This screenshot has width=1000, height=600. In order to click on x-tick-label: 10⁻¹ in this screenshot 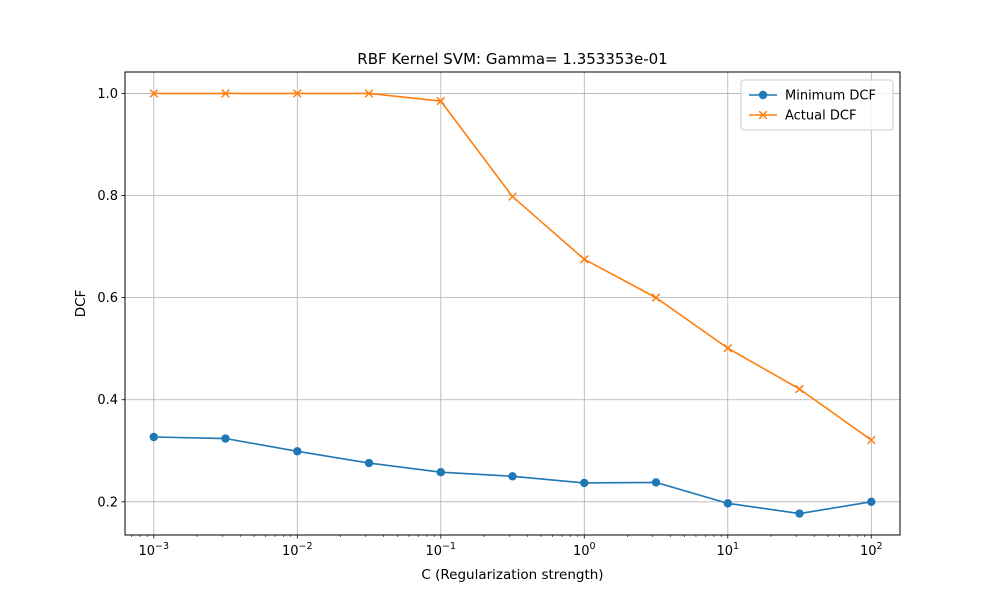, I will do `click(441, 550)`.